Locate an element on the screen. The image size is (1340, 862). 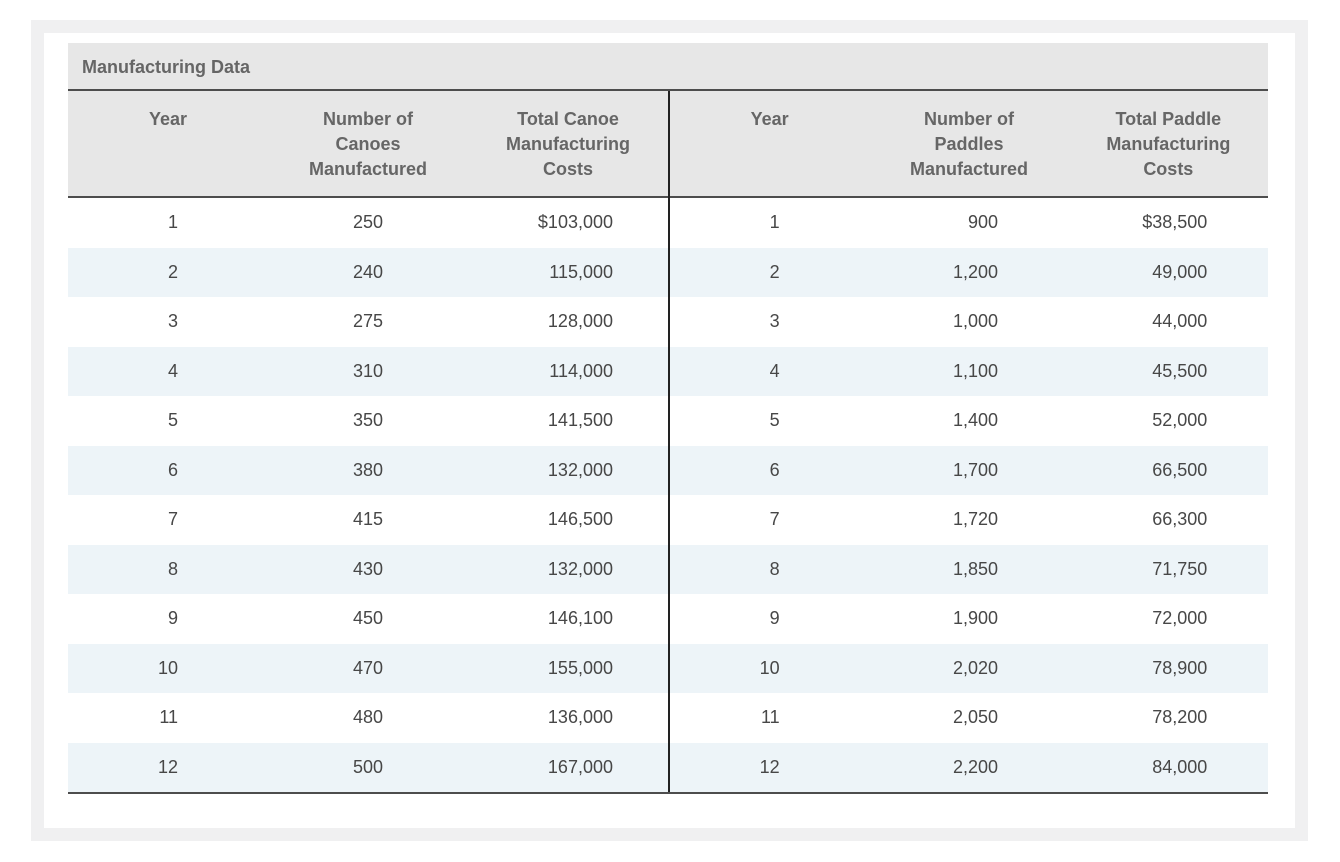
table-cell: 78,900 is located at coordinates (1168, 669).